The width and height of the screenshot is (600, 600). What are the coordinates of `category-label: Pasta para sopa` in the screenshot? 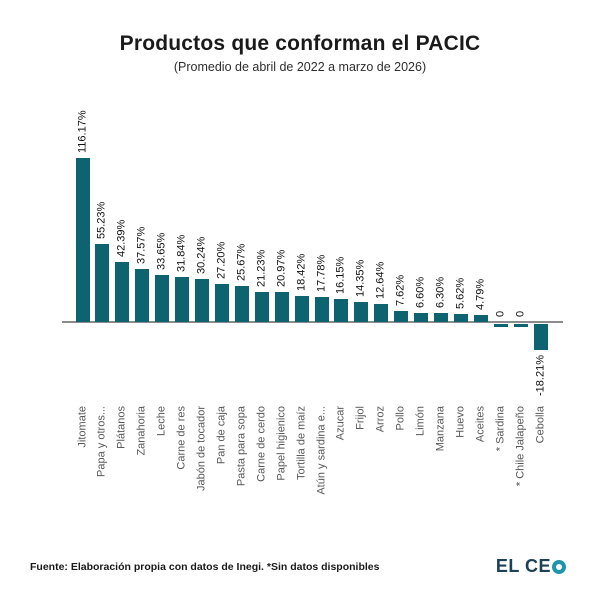 It's located at (241, 446).